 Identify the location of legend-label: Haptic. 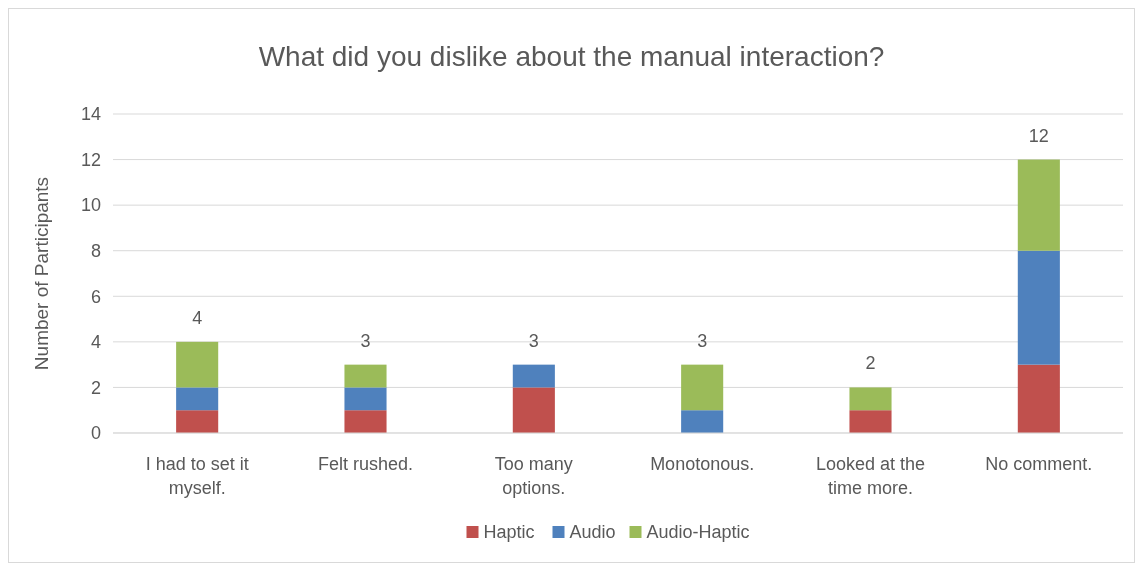
(509, 532).